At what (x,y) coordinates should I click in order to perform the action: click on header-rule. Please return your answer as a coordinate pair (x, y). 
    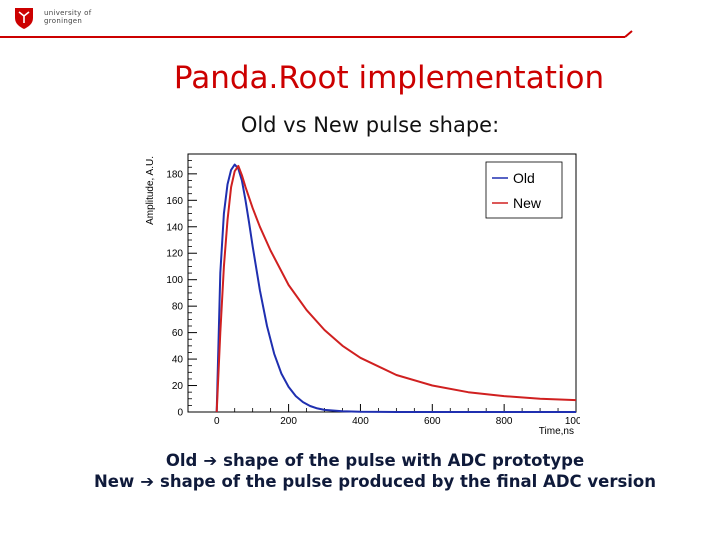
    Looking at the image, I should click on (316, 34).